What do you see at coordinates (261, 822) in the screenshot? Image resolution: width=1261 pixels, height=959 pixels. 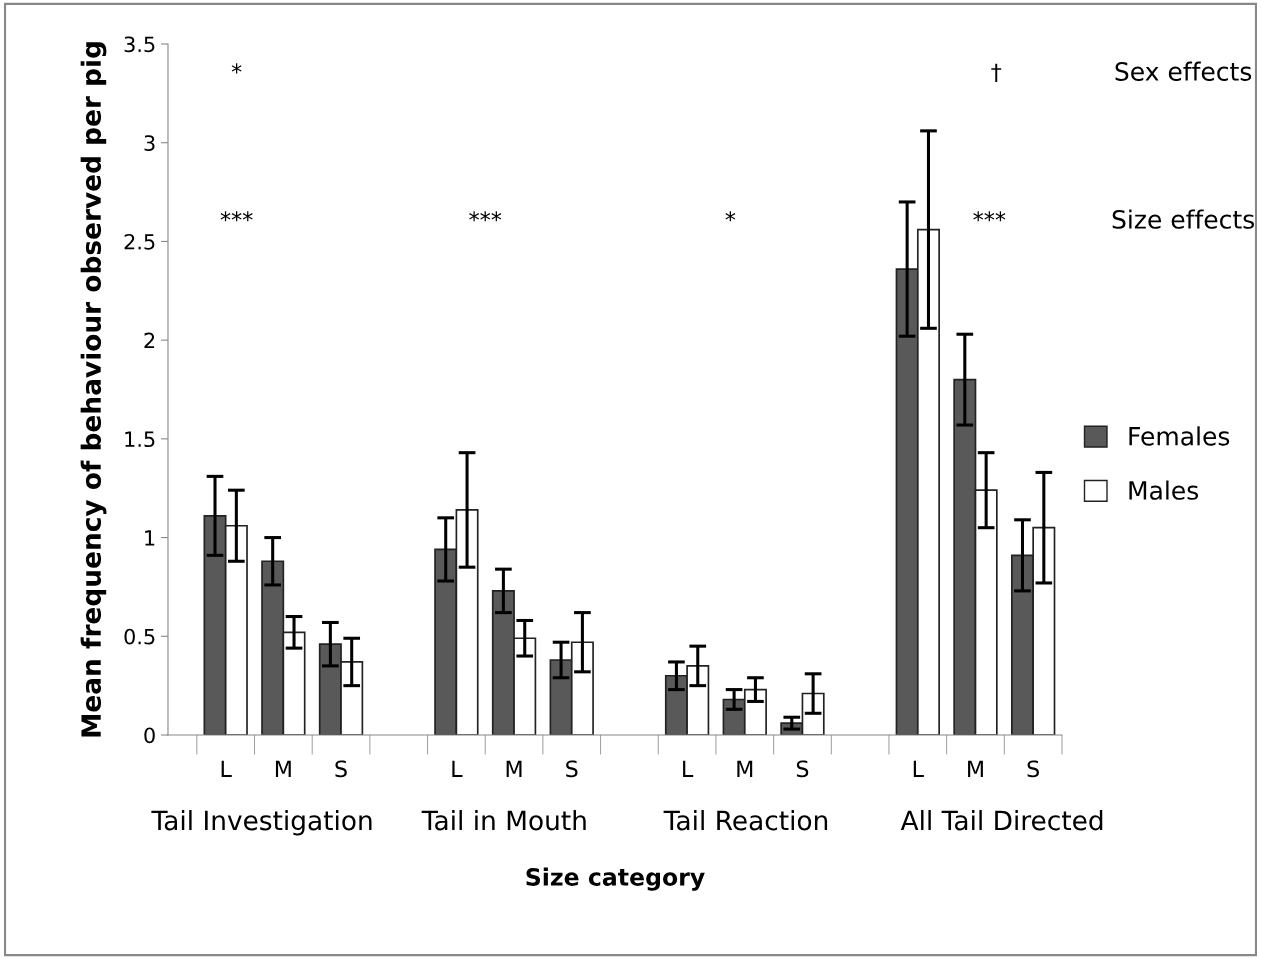 I see `text: Tail Investigation` at bounding box center [261, 822].